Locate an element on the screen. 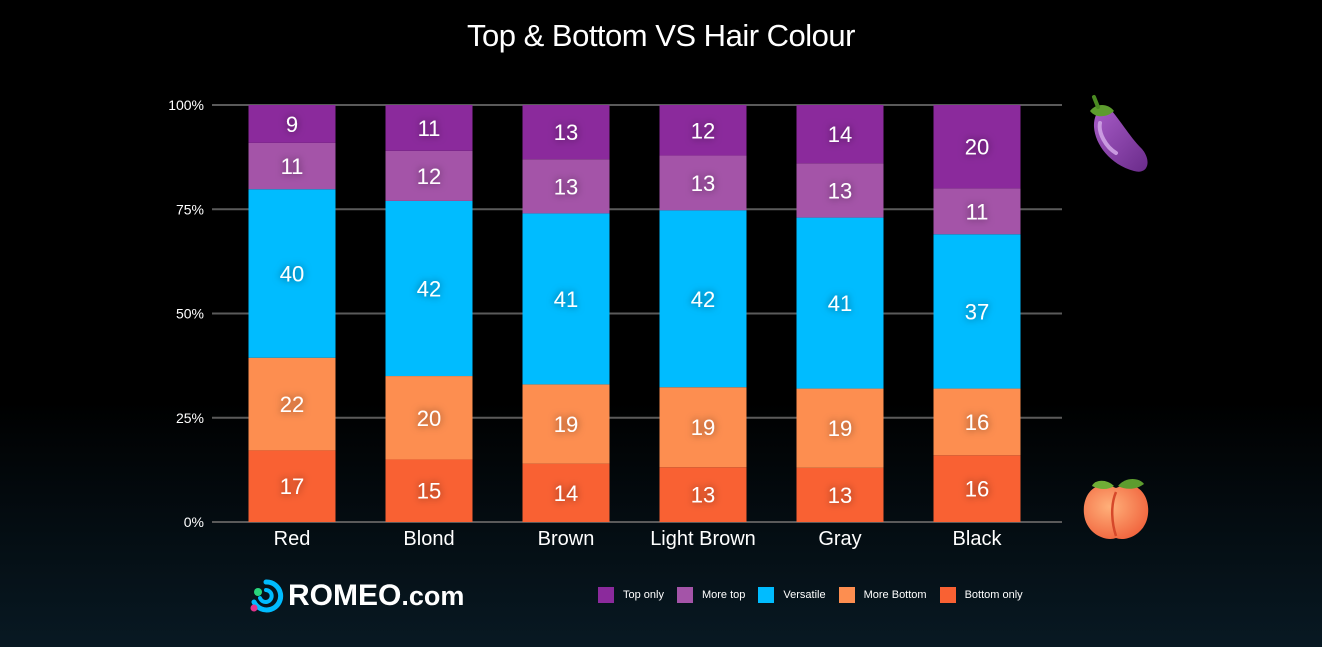 The width and height of the screenshot is (1322, 647). peach-icon is located at coordinates (1116, 509).